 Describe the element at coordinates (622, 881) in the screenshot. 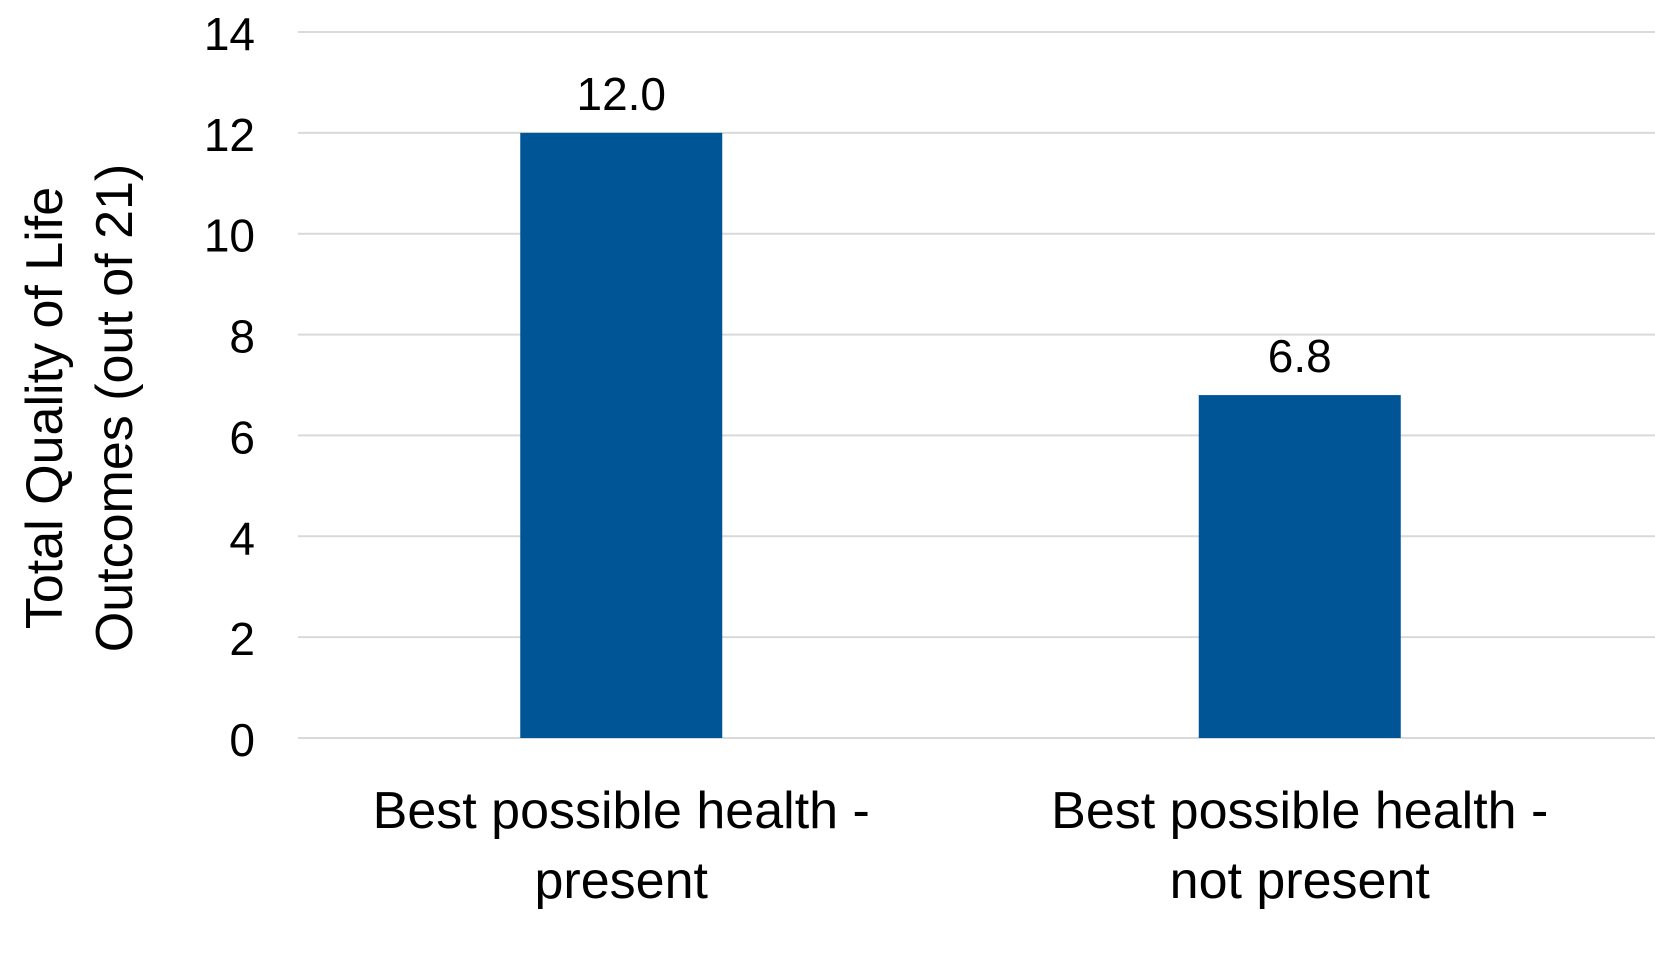

I see `x-tick-label: present` at that location.